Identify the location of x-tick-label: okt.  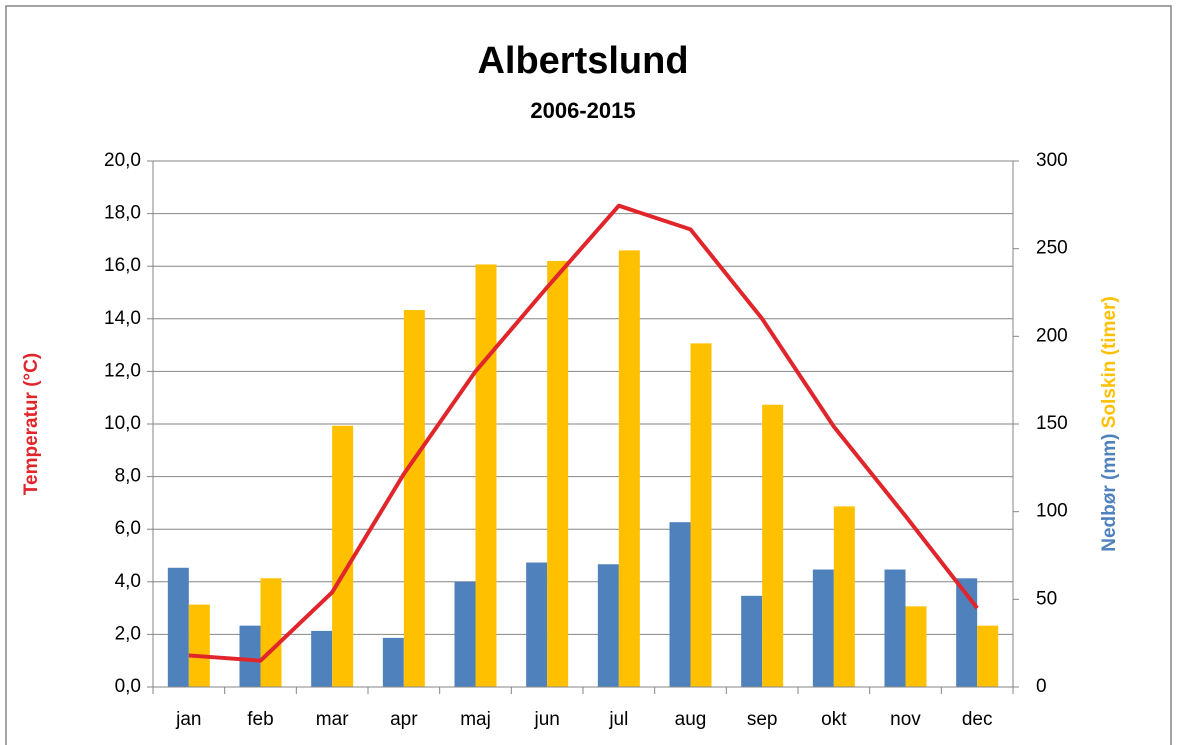
(834, 719).